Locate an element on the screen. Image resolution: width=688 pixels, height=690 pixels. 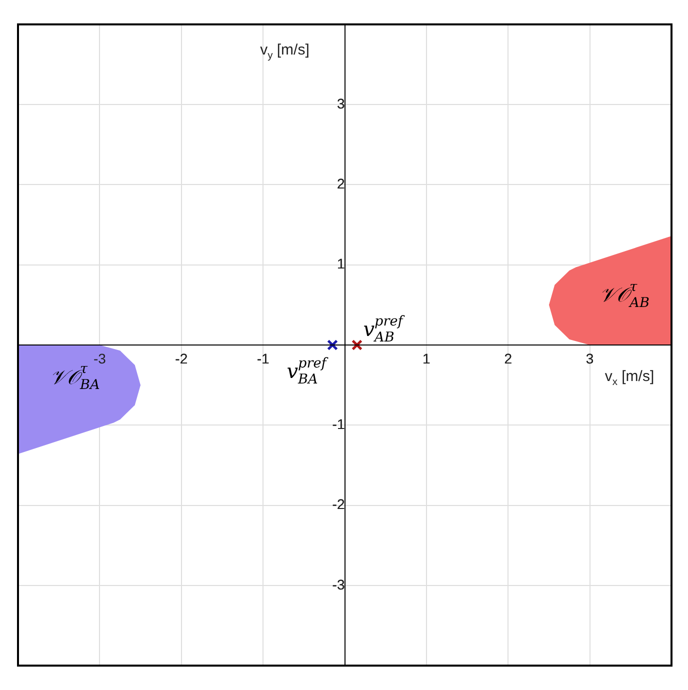
x-tick-label: 1 is located at coordinates (426, 358).